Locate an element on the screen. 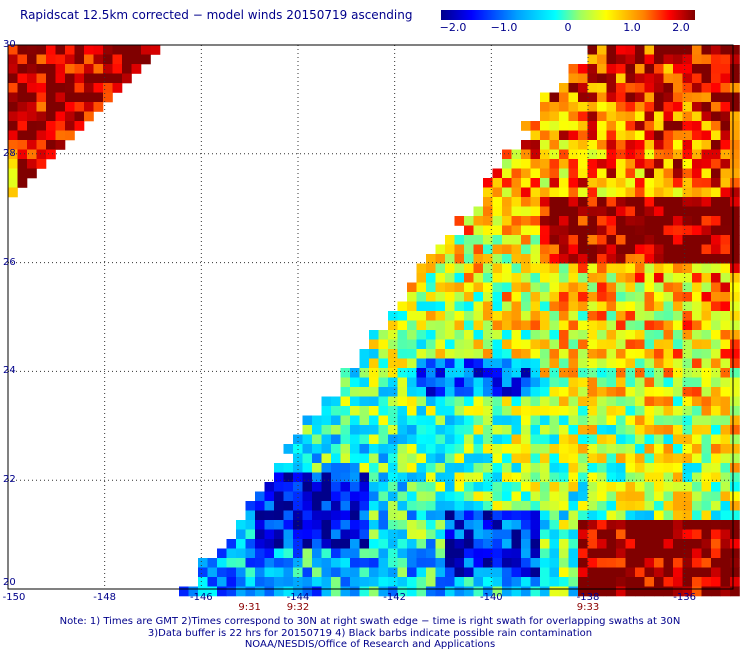 The image size is (740, 650). pass-time-label: 9:33 is located at coordinates (588, 607).